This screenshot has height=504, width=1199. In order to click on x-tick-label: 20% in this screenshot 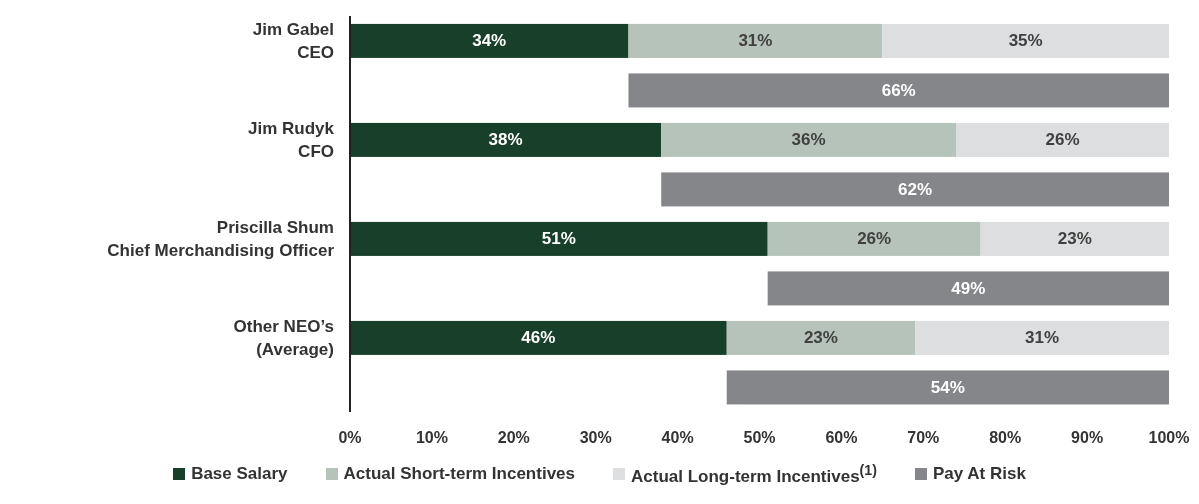, I will do `click(513, 438)`.